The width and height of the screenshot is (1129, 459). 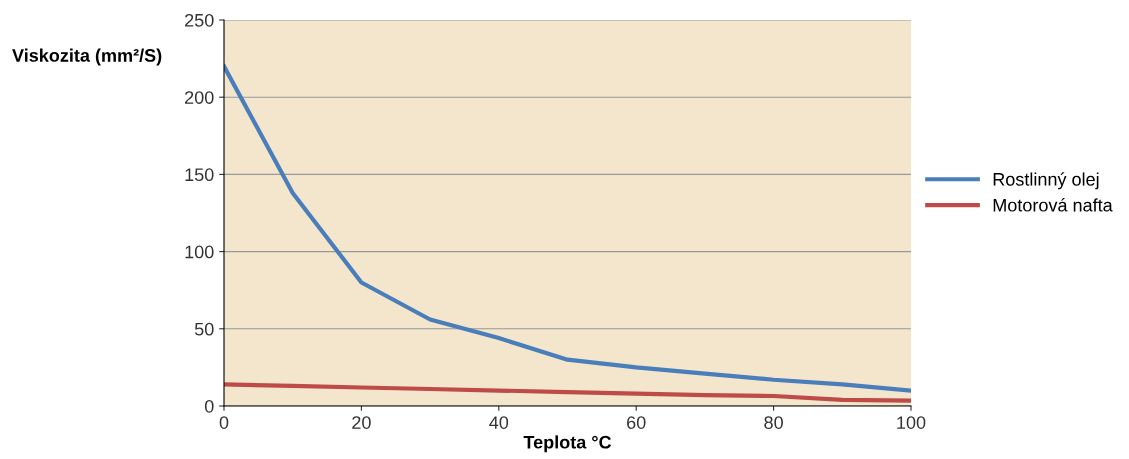 I want to click on x-tick-label: 60, so click(x=636, y=422).